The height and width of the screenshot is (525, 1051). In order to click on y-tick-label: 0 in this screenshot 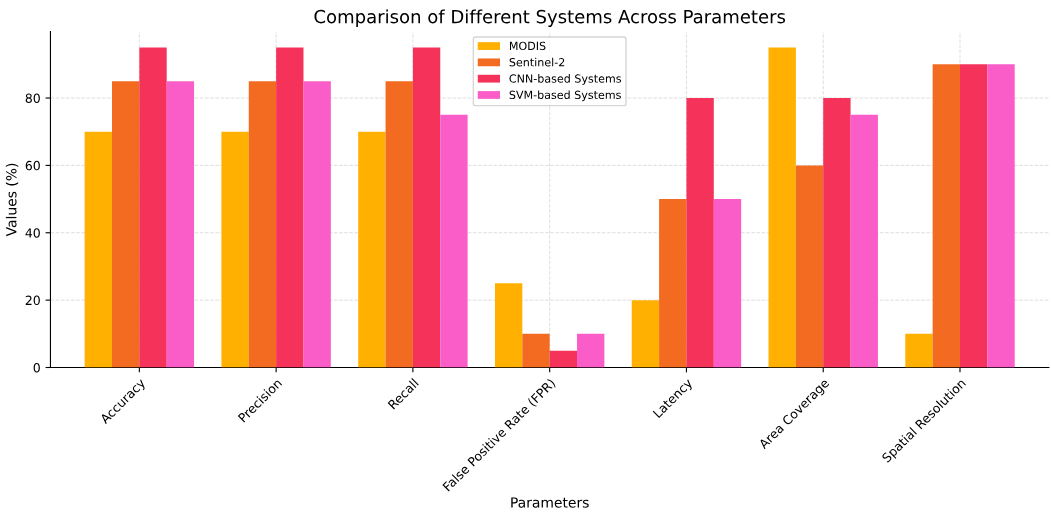, I will do `click(36, 367)`.